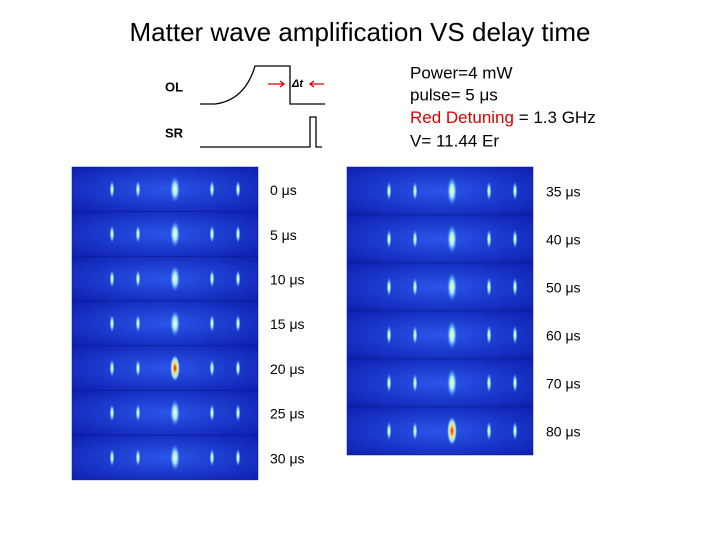 This screenshot has height=540, width=720. I want to click on title: Matter wave amplification VS delay time, so click(360, 32).